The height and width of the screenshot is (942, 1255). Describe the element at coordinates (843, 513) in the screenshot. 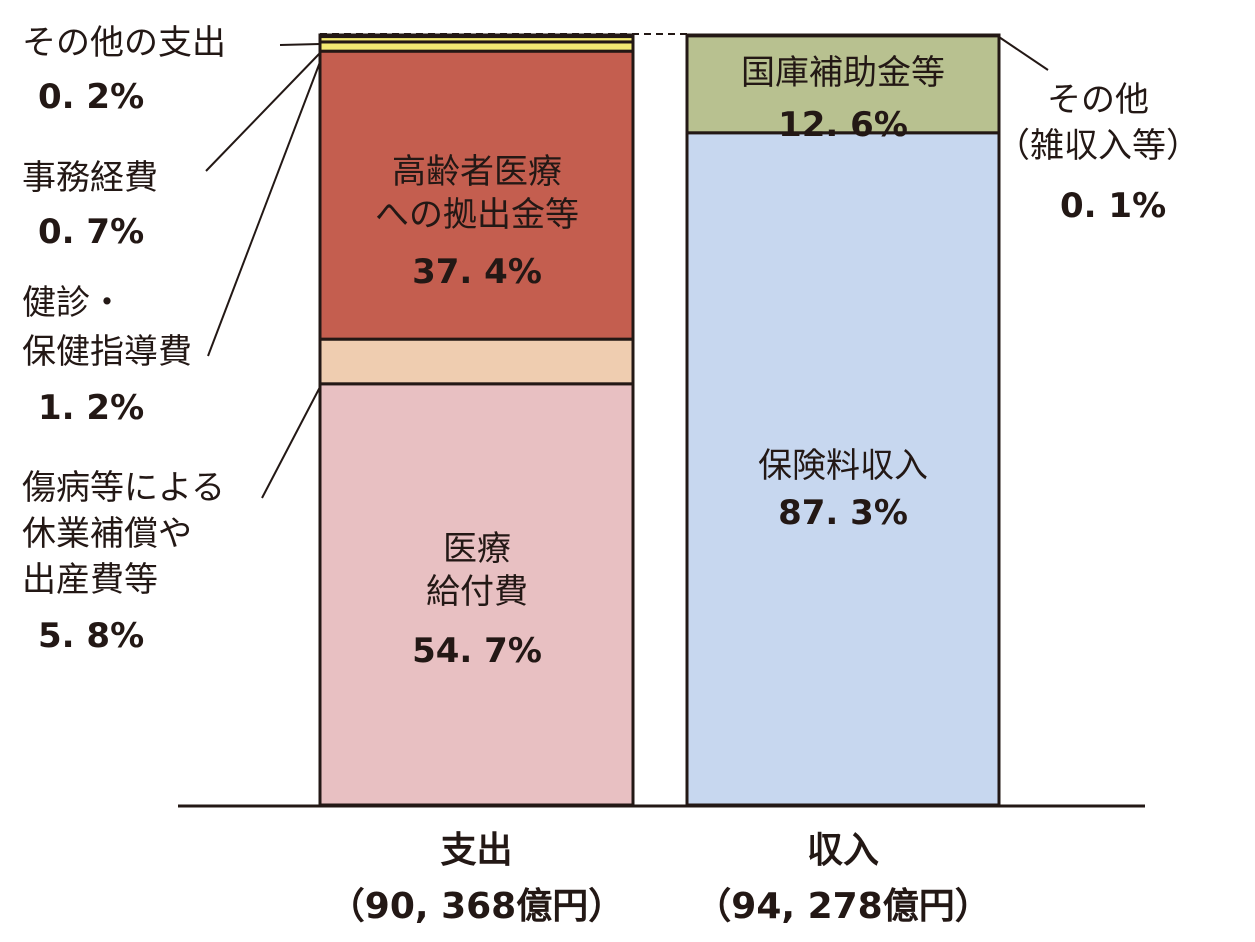

I see `segment-value-1-0: 87. 3%` at that location.